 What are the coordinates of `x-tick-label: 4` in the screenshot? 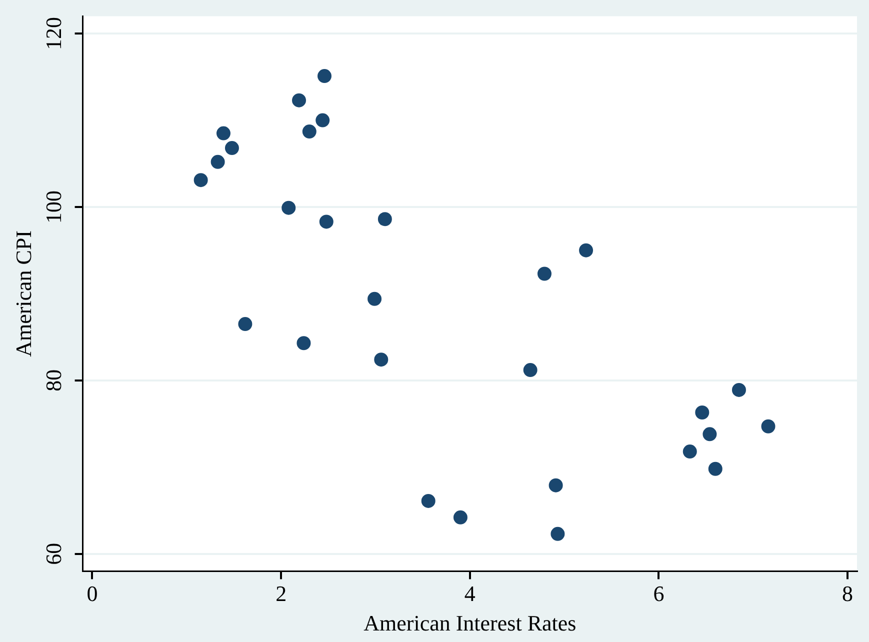 It's located at (470, 593).